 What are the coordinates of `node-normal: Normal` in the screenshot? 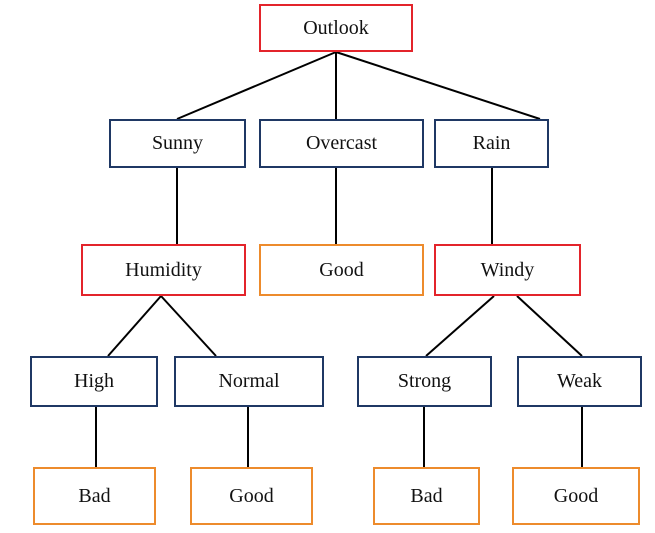 It's located at (249, 381).